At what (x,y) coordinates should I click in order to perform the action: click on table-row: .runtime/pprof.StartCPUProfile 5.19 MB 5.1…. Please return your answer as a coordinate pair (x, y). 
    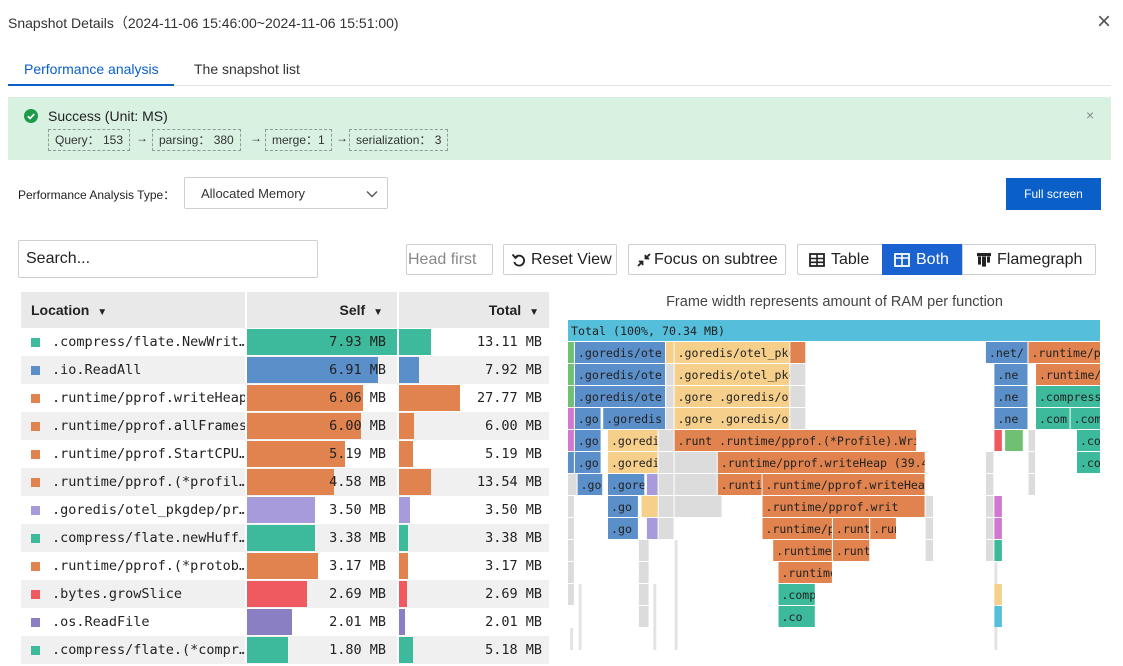
    Looking at the image, I should click on (285, 454).